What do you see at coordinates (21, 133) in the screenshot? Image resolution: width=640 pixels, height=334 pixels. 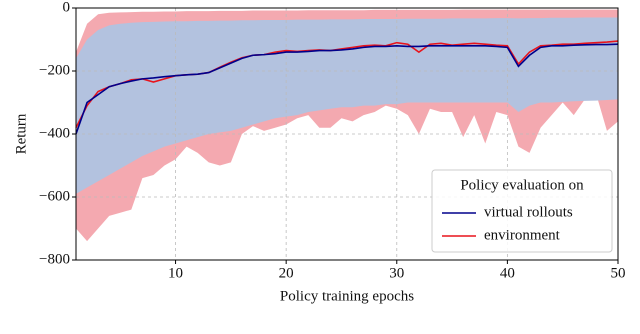 I see `y-axis-label: Return` at bounding box center [21, 133].